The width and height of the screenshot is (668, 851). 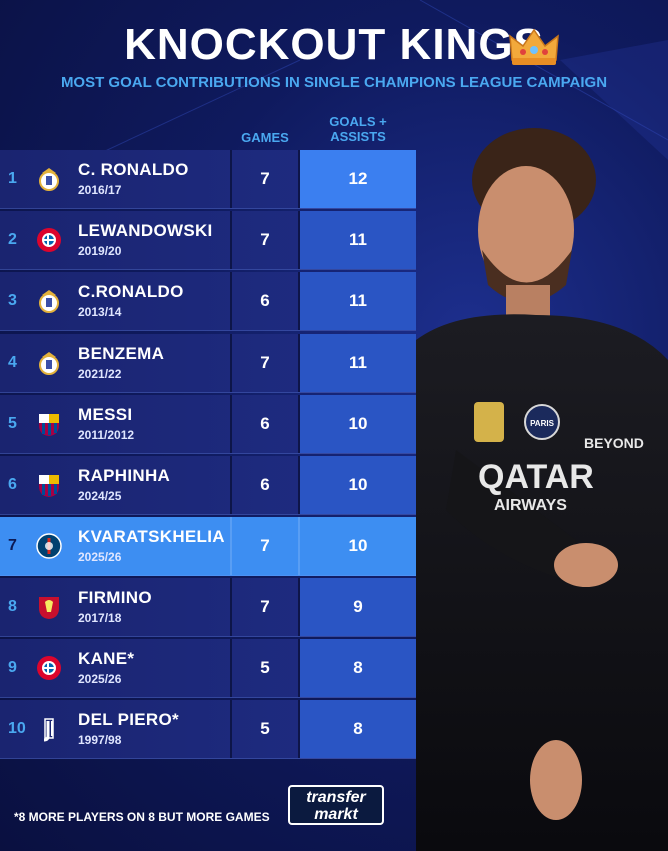 I want to click on season: 2024/25, so click(x=100, y=496).